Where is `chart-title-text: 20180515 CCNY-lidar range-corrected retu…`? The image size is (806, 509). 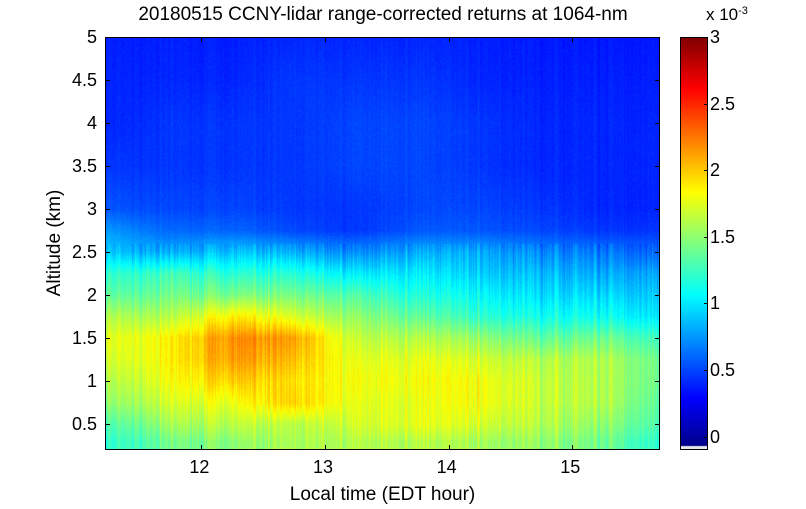
chart-title-text: 20180515 CCNY-lidar range-corrected retu… is located at coordinates (383, 14).